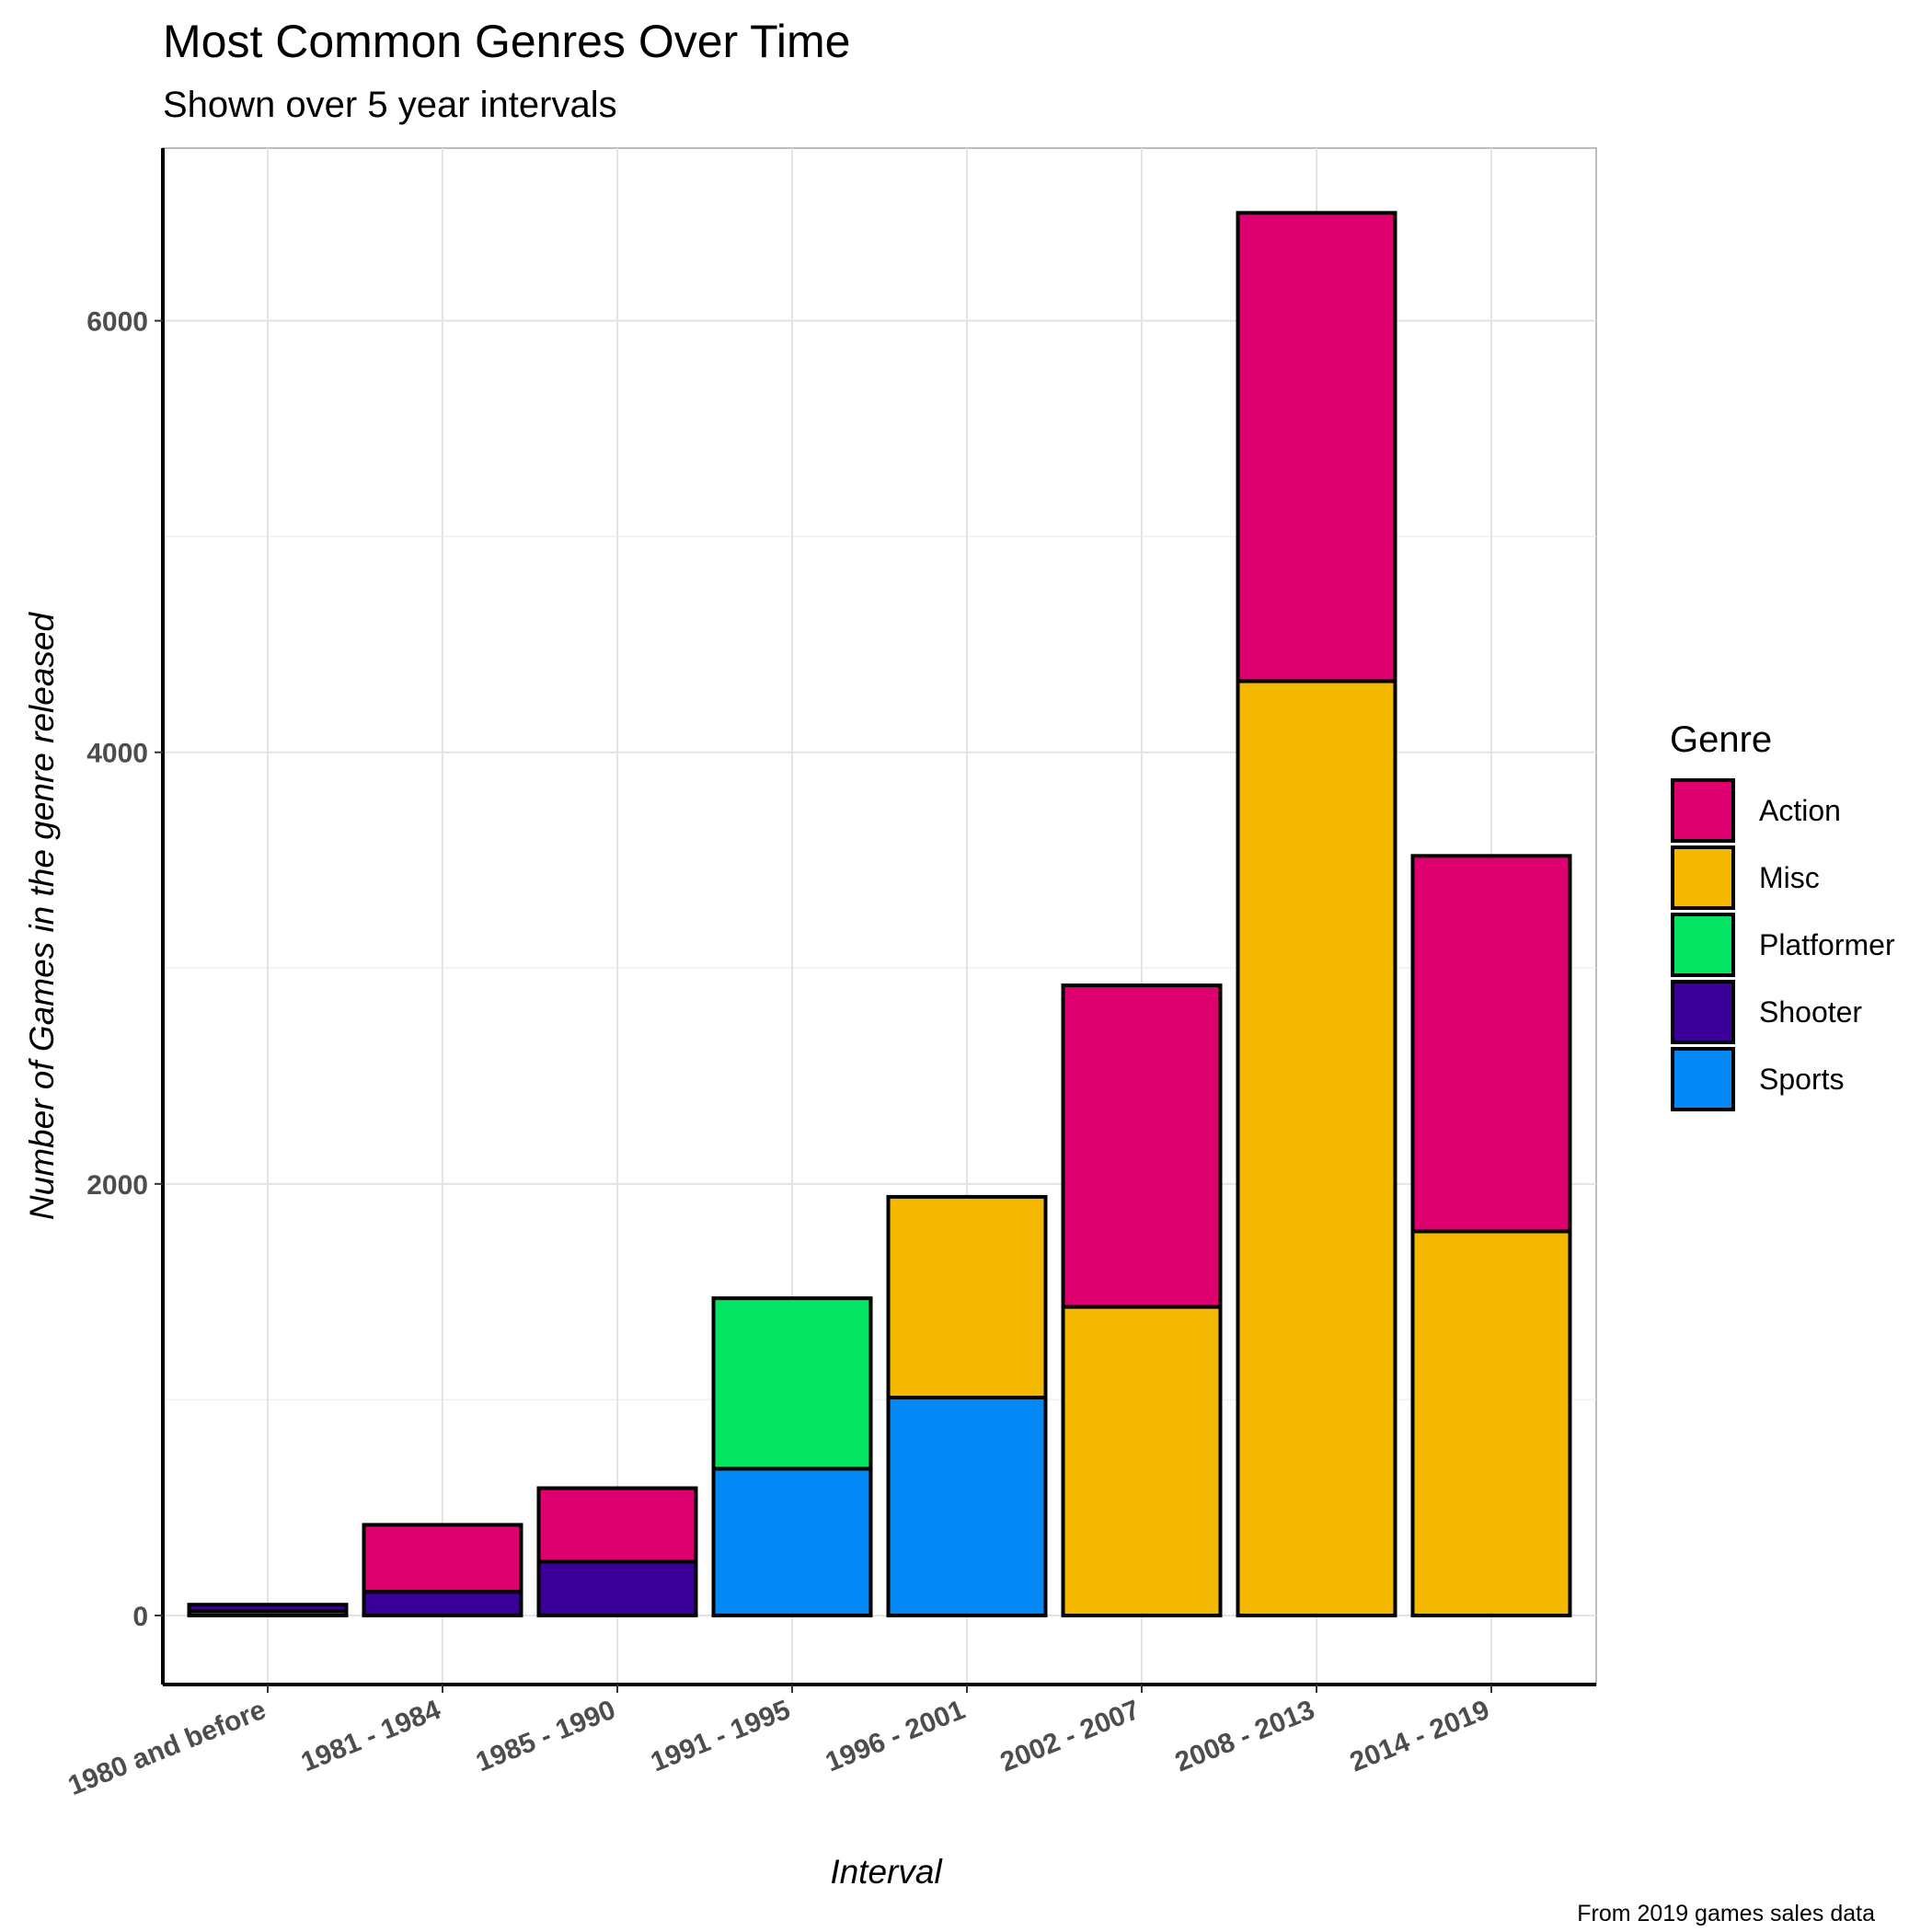 Image resolution: width=1932 pixels, height=1932 pixels. Describe the element at coordinates (792, 1383) in the screenshot. I see `bar-segment-platformer` at that location.